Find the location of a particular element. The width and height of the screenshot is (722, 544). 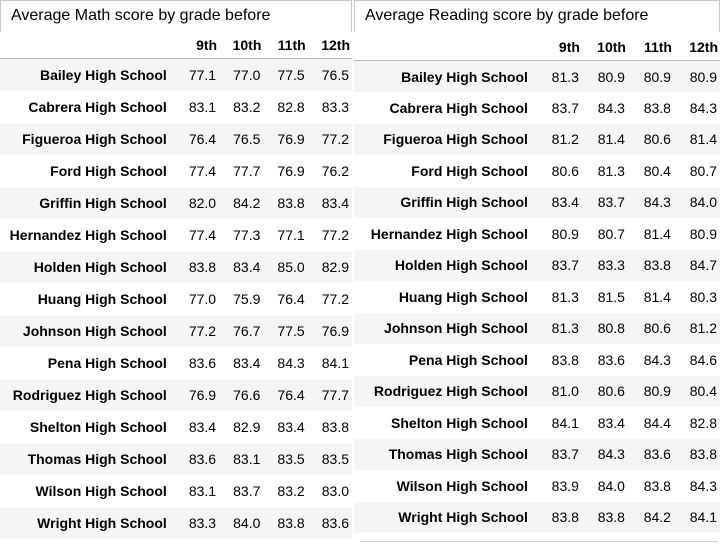

table-row: Wright High School 83.3 84.0 83.8 83.6 is located at coordinates (176, 522).